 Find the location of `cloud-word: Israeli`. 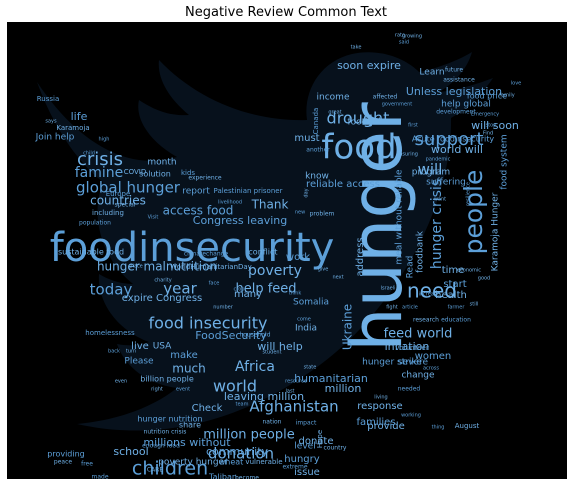

cloud-word: Israeli is located at coordinates (387, 289).